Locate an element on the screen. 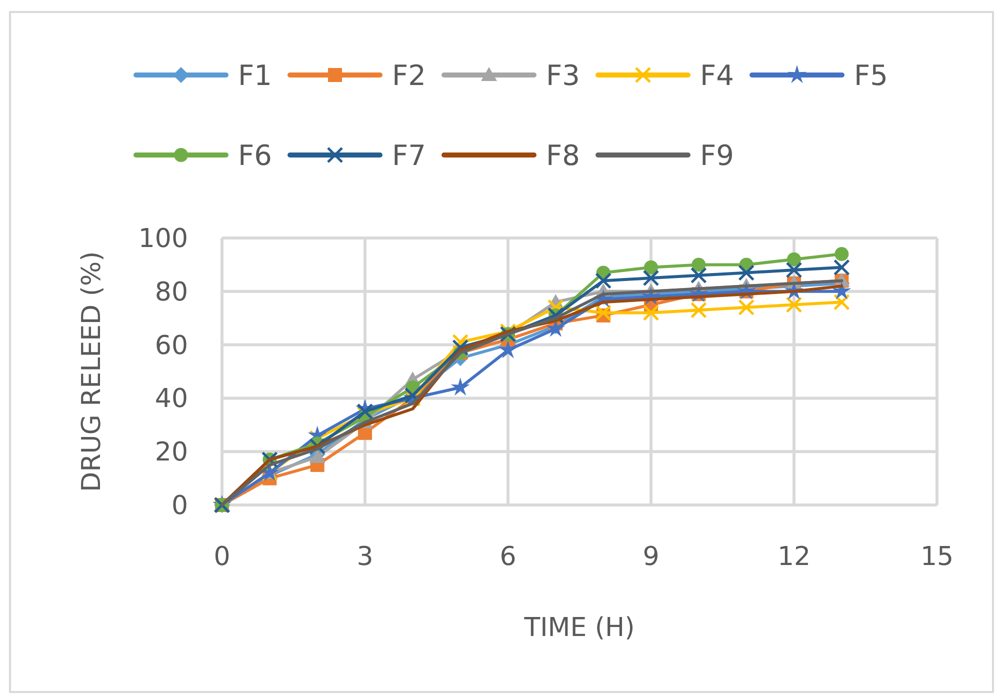  x-axis-title: TIME (H) is located at coordinates (579, 628).